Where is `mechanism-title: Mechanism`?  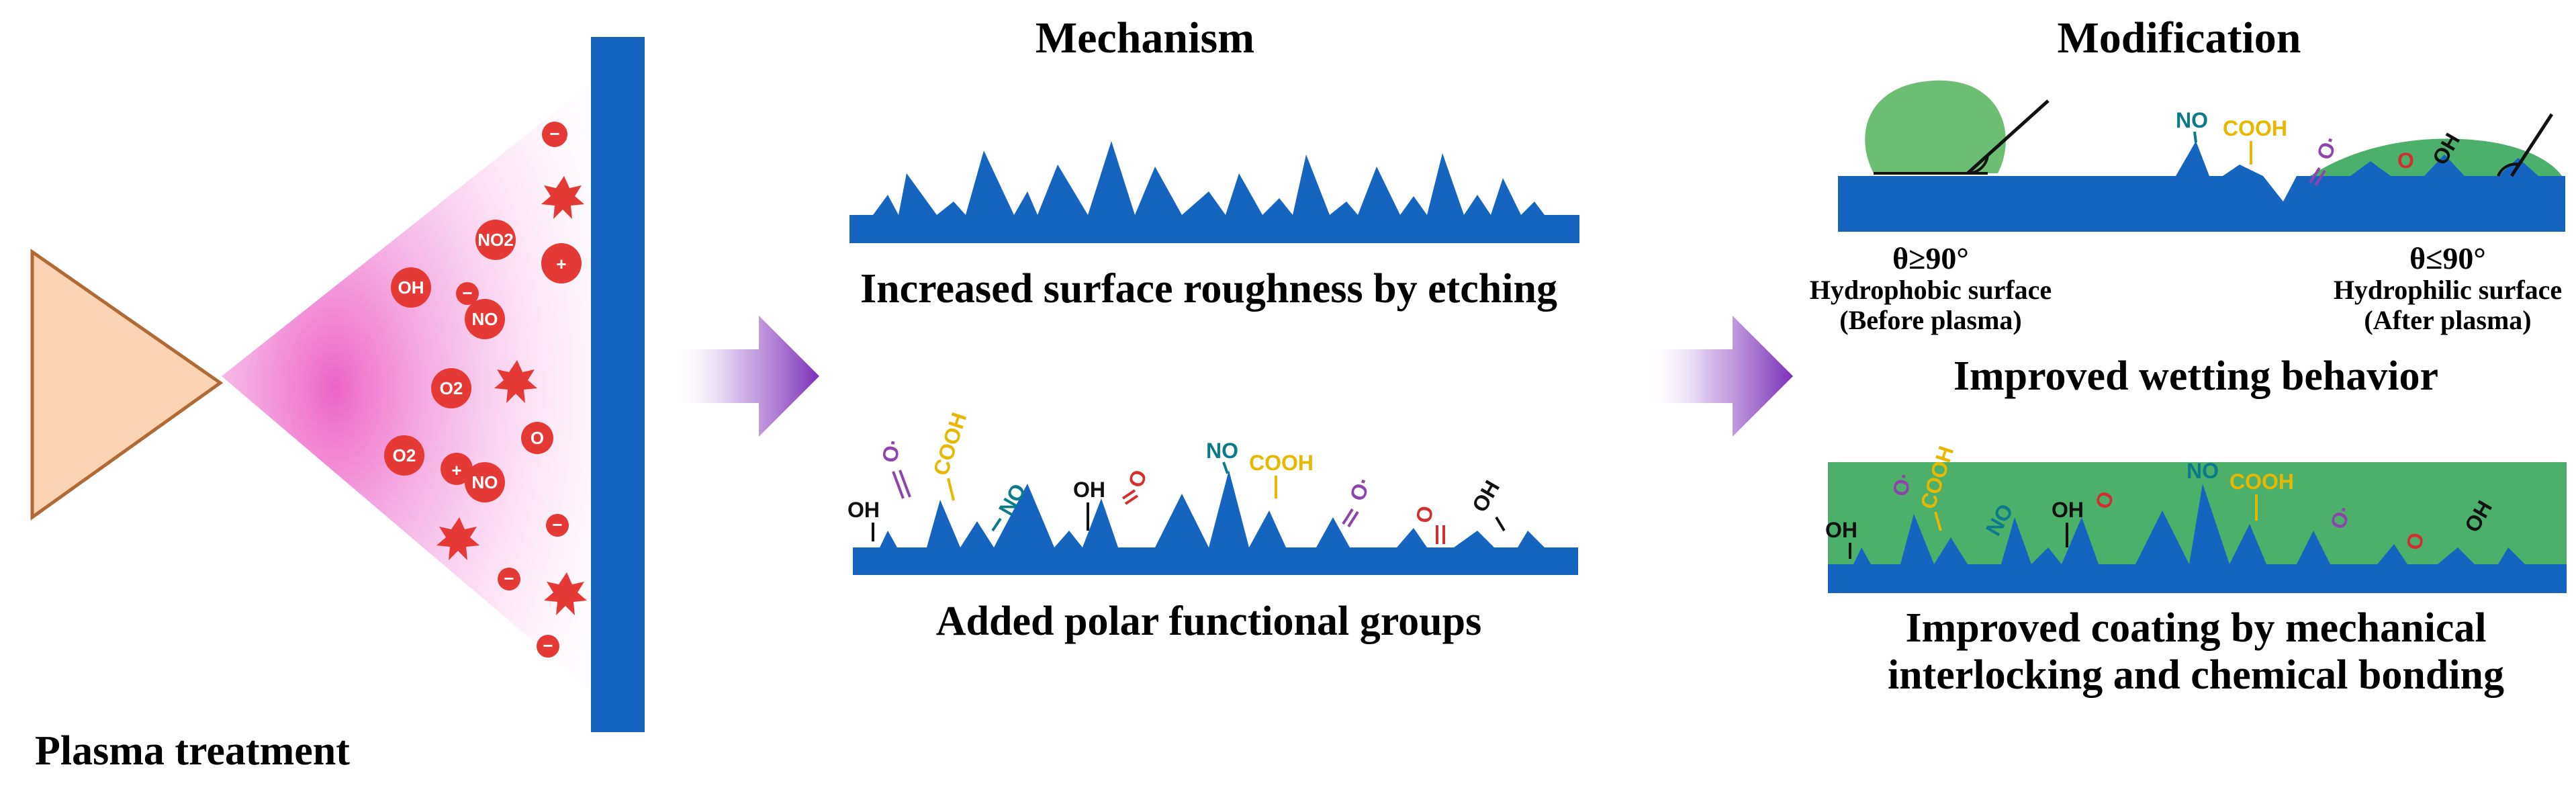 mechanism-title: Mechanism is located at coordinates (1145, 37).